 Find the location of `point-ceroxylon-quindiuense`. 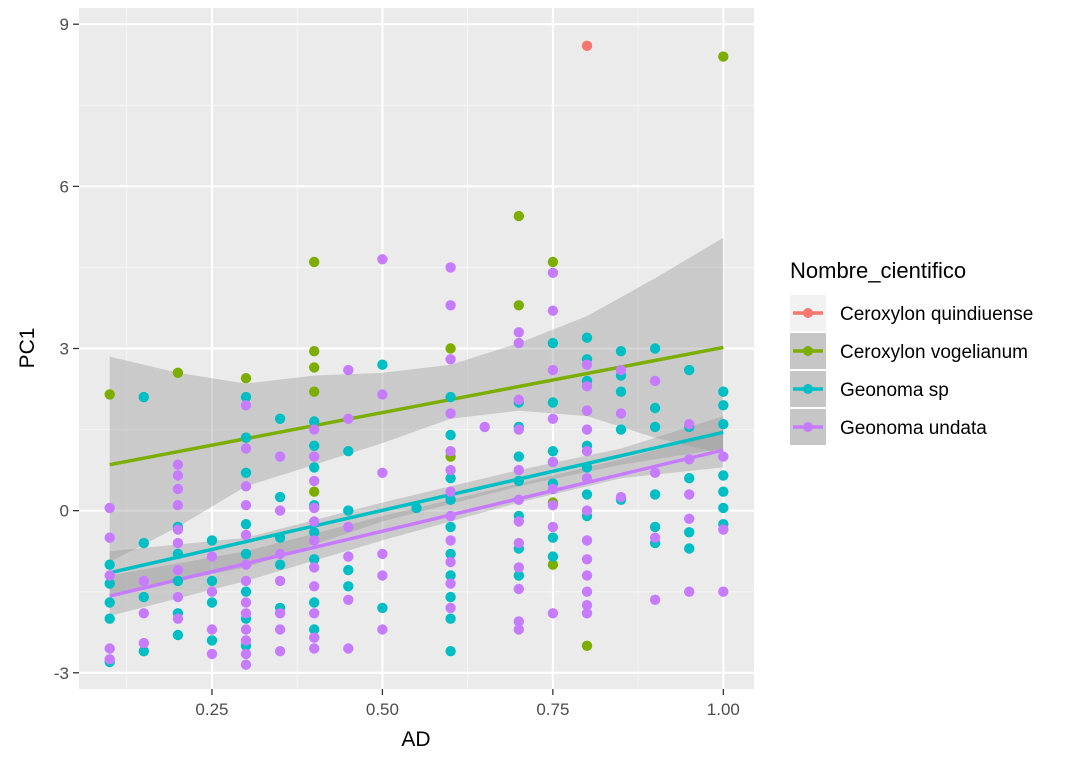

point-ceroxylon-quindiuense is located at coordinates (587, 45).